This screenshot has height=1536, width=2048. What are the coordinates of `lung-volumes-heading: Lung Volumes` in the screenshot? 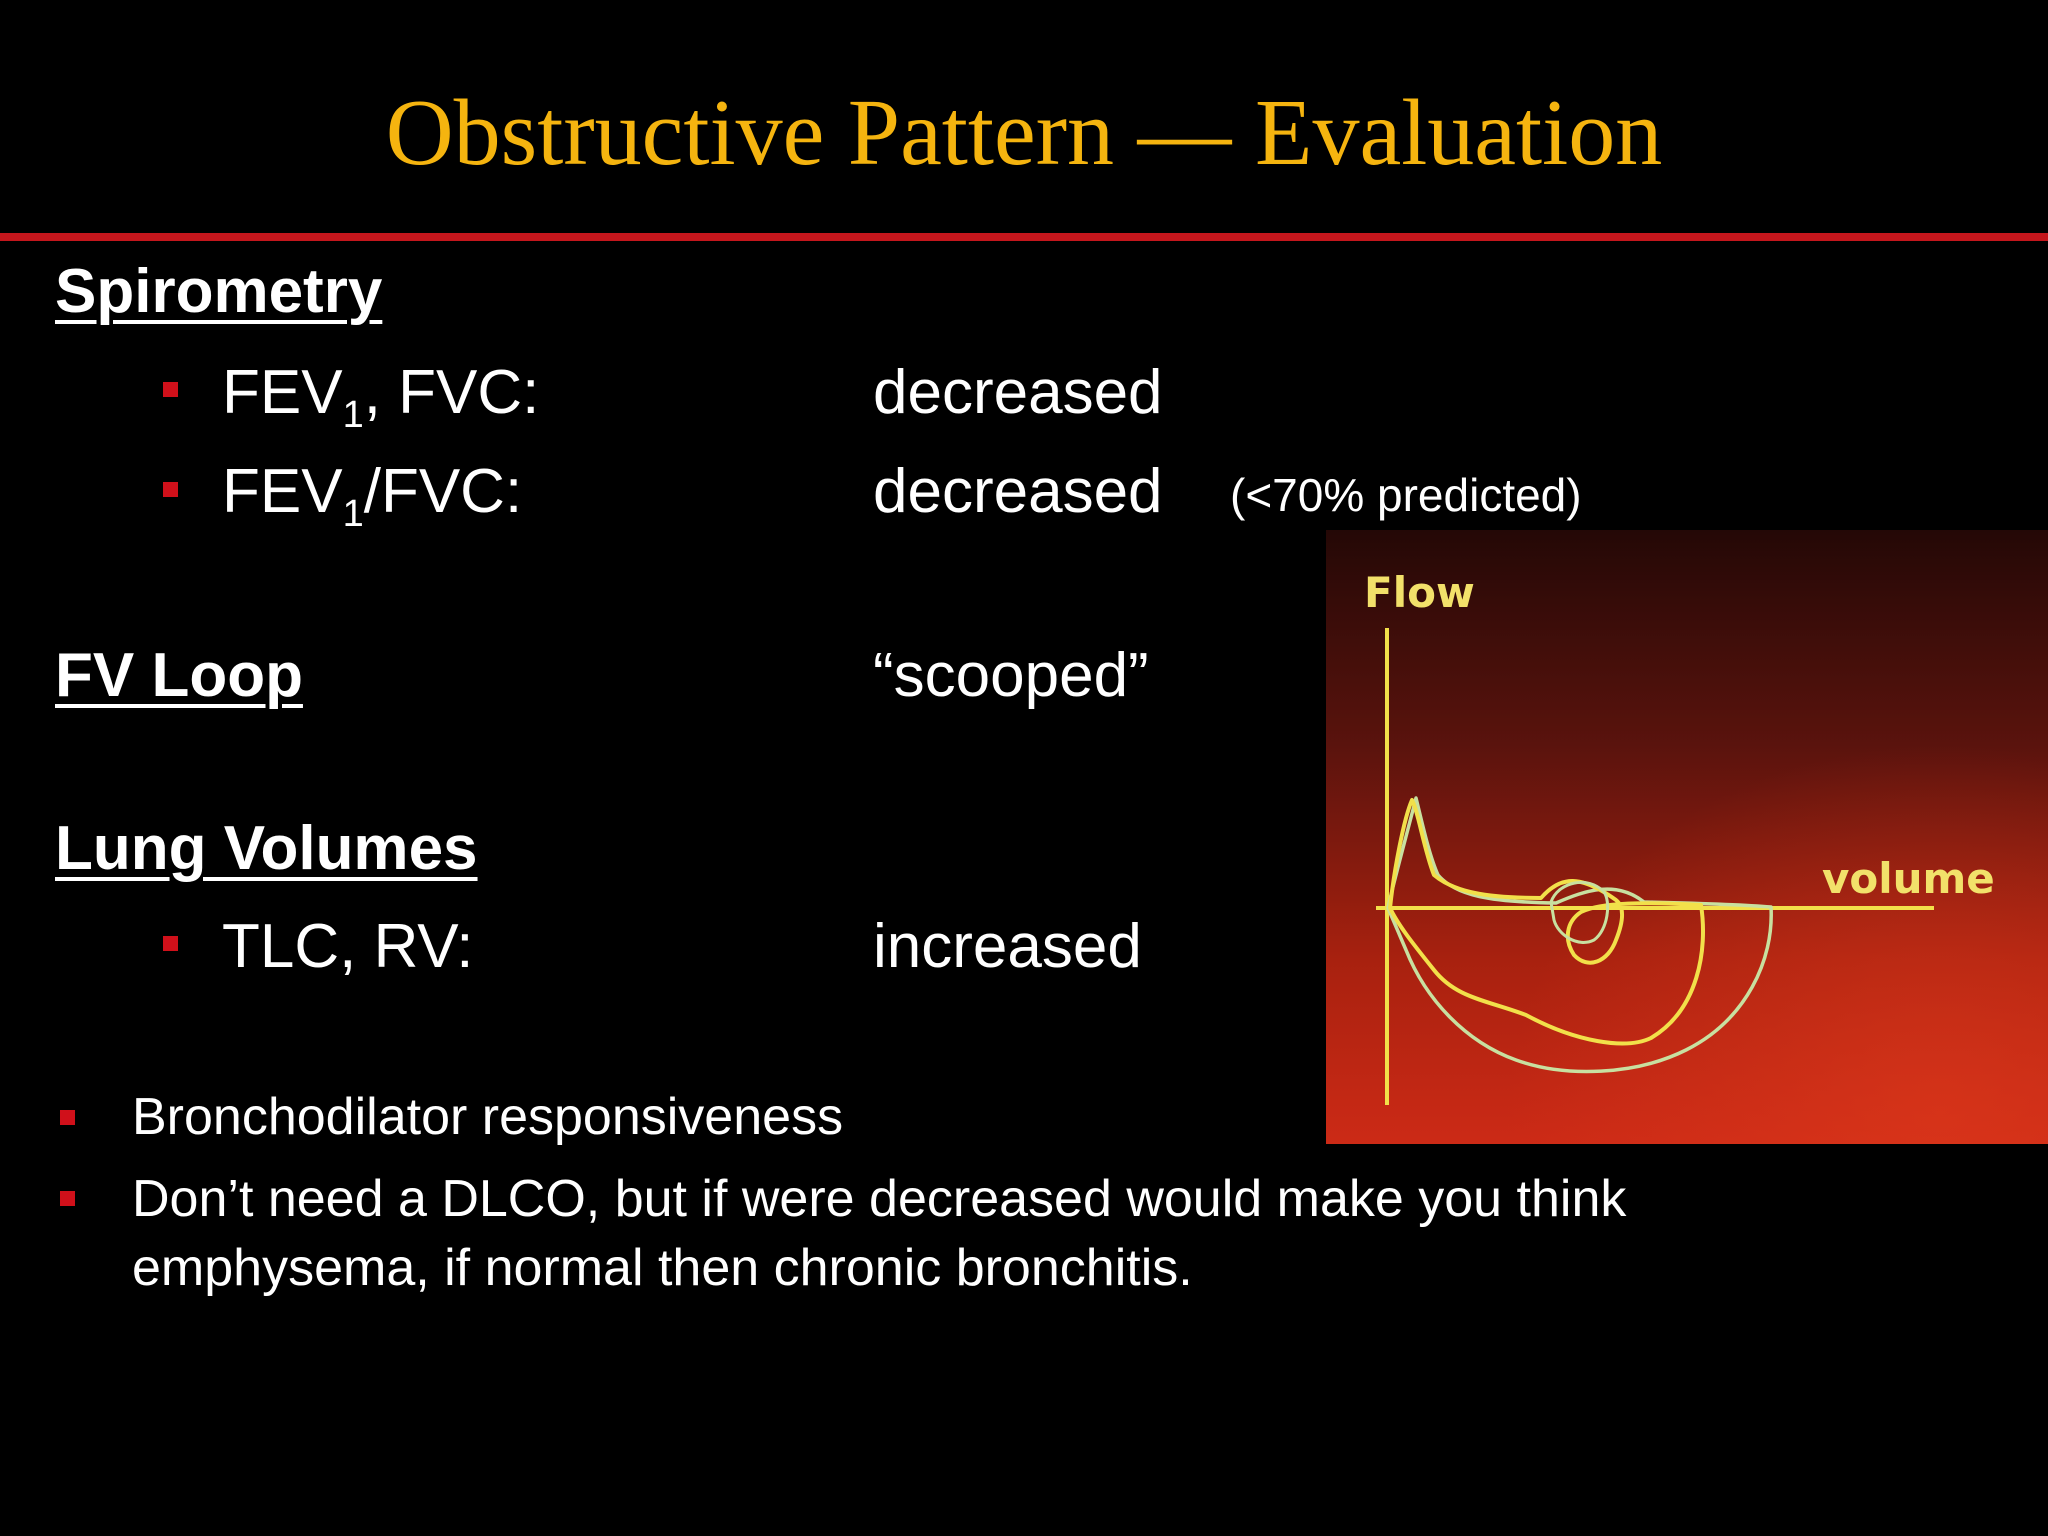 It's located at (266, 848).